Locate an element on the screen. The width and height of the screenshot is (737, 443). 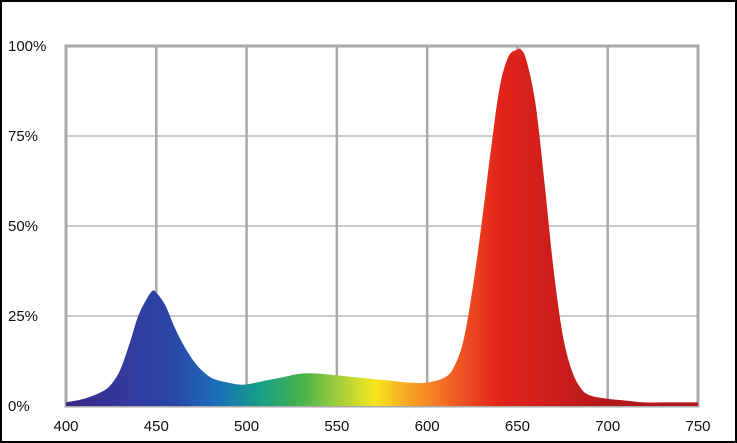
x-tick-label: 500 is located at coordinates (246, 426).